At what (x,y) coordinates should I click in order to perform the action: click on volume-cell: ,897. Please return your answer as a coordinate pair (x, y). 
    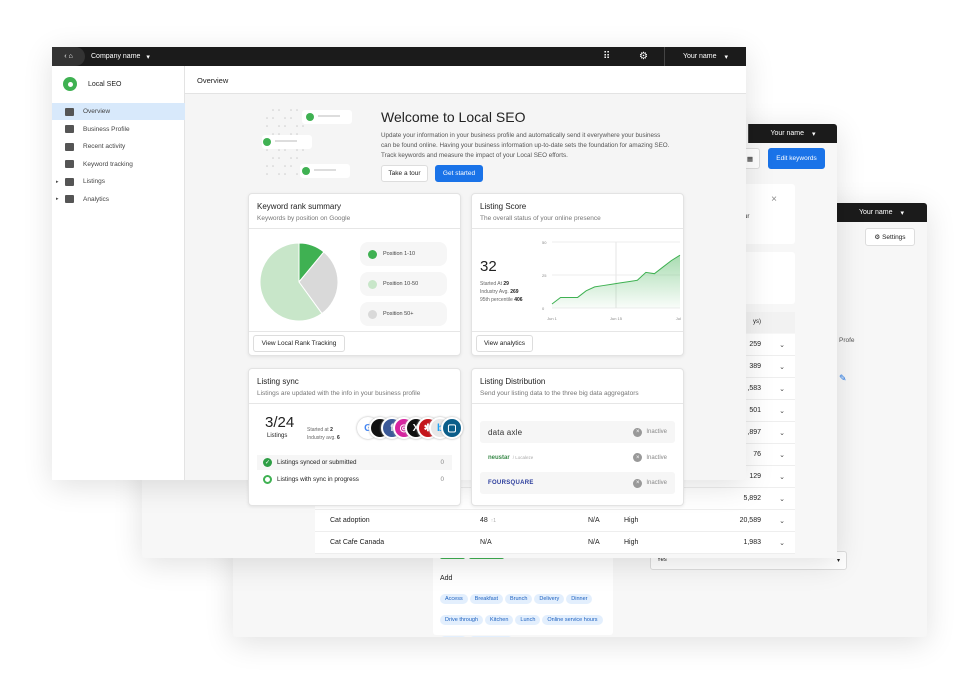
    Looking at the image, I should click on (754, 432).